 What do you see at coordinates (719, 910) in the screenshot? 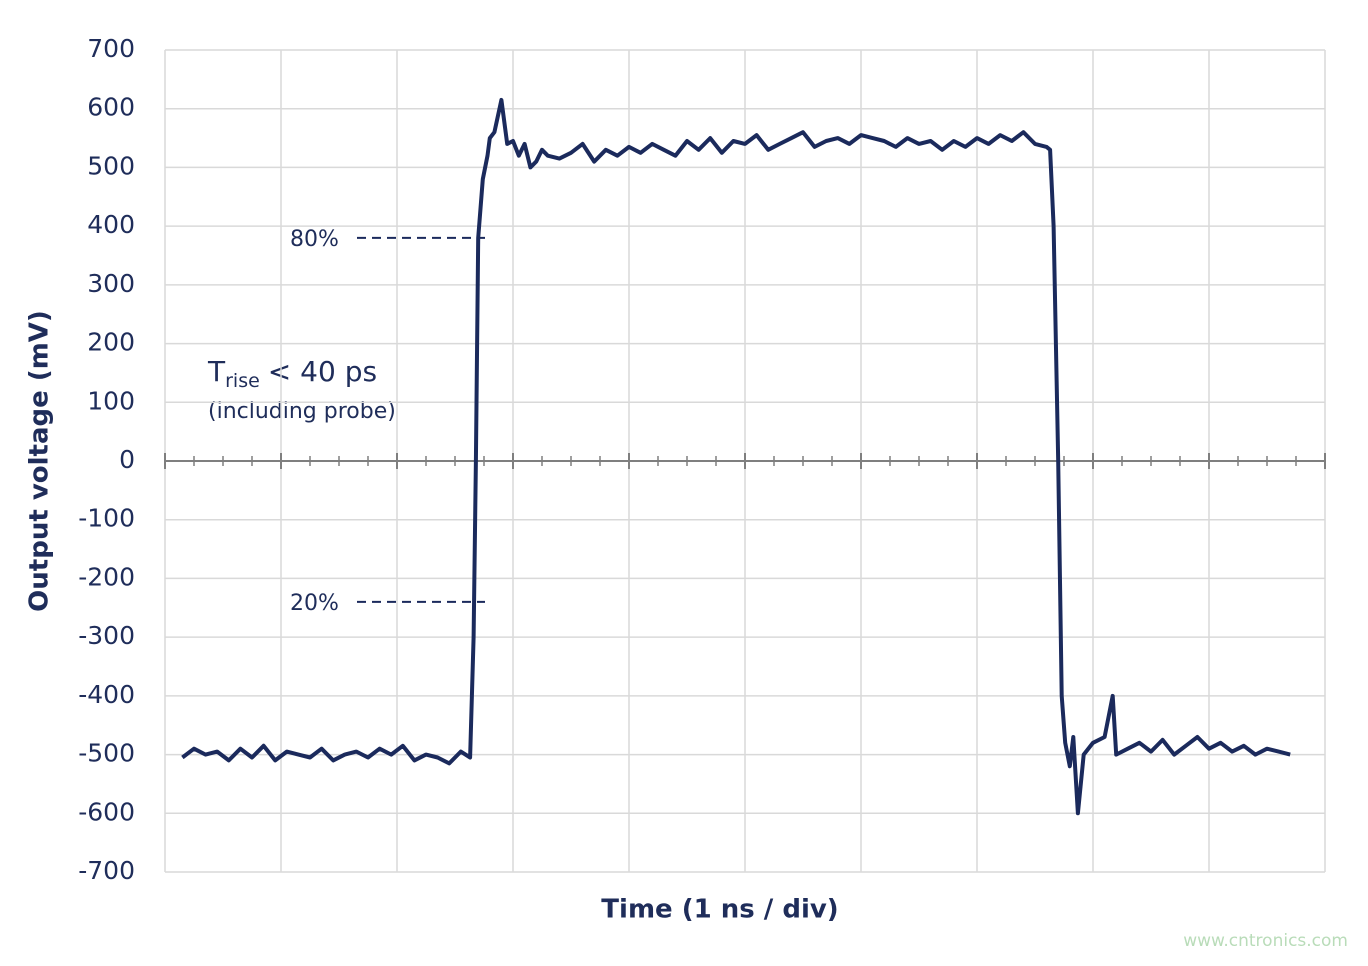
I see `x-axis-label: Time (1 ns / div)` at bounding box center [719, 910].